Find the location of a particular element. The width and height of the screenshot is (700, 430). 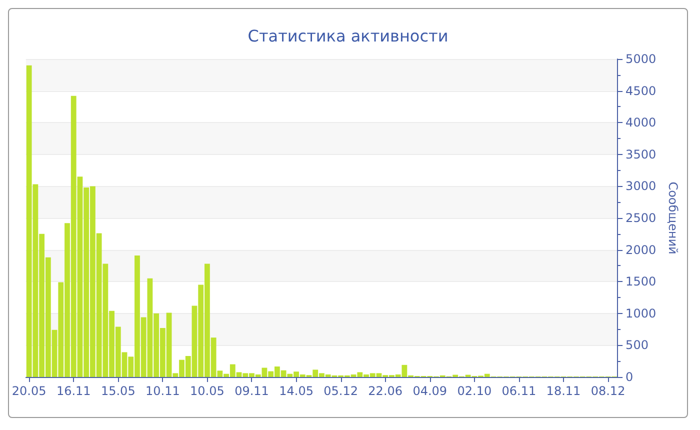

y-tick-label: 5000 is located at coordinates (641, 59).